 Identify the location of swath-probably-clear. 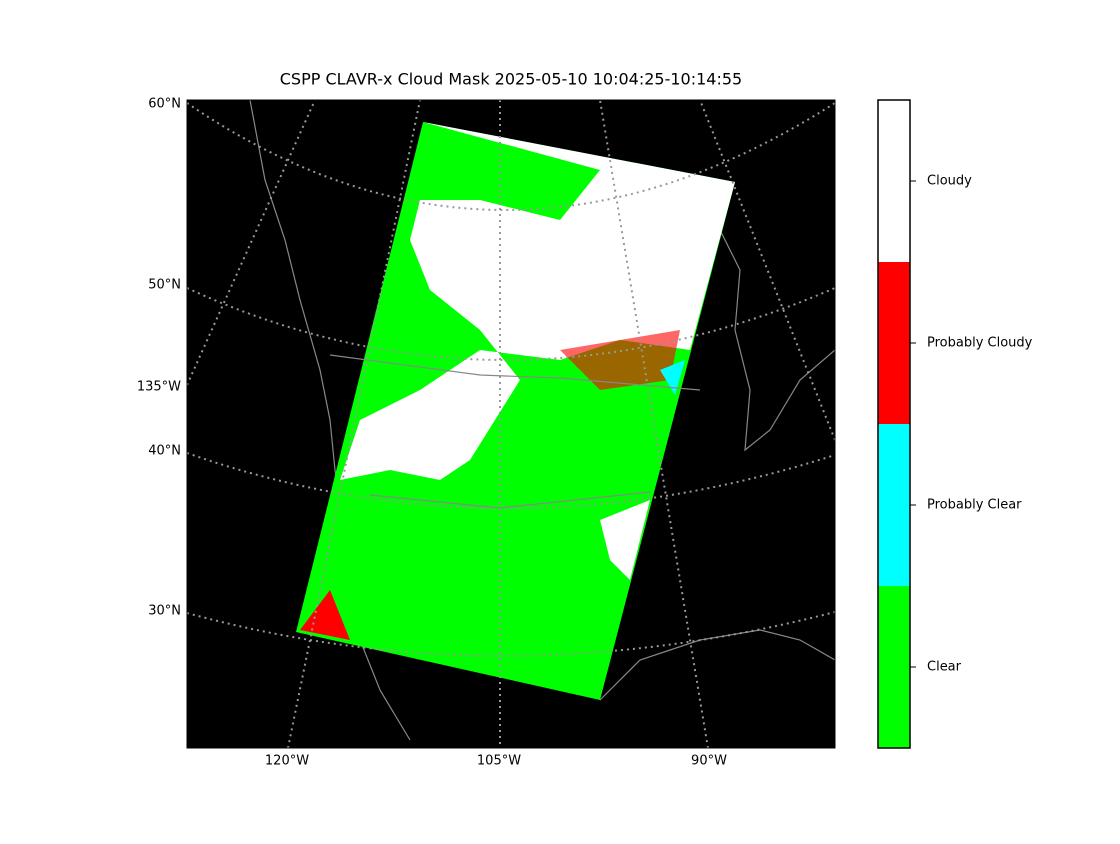
(672, 377).